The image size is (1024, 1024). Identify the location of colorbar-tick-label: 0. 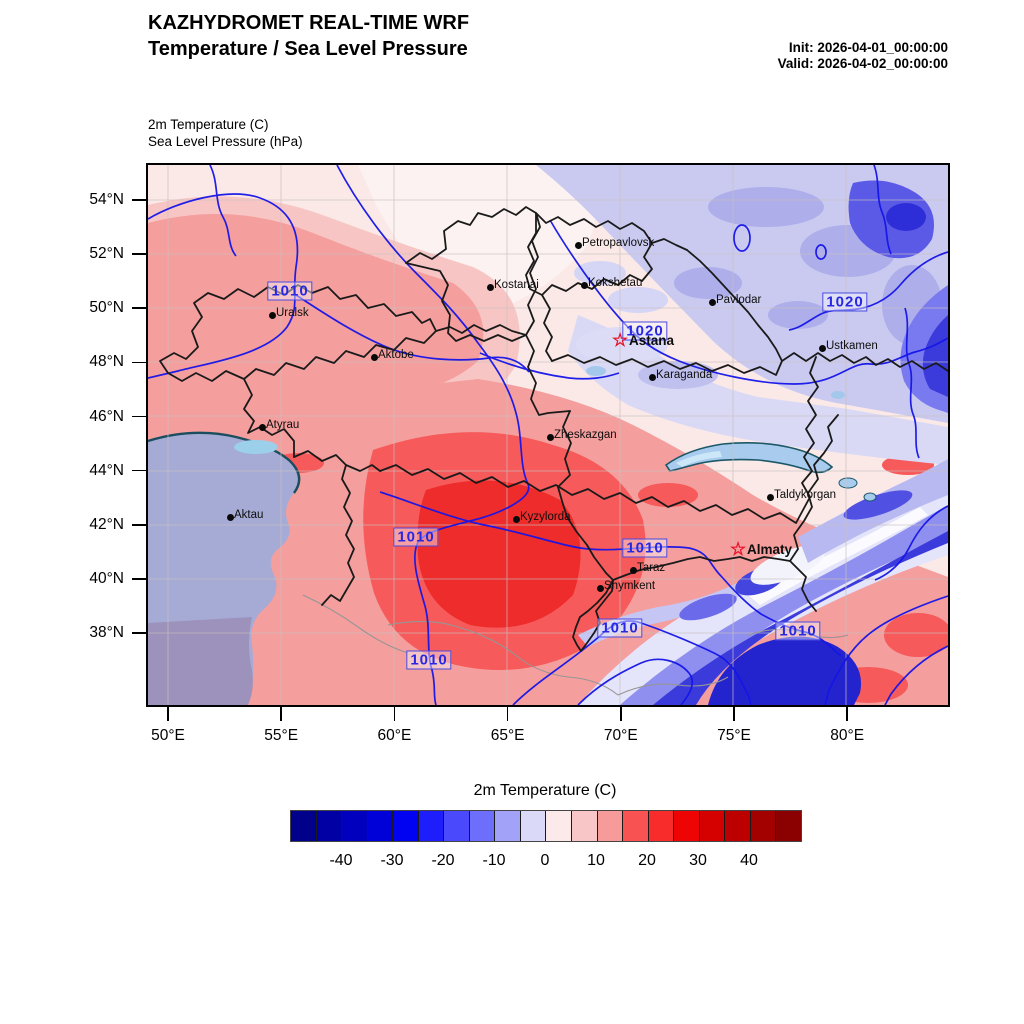
(545, 860).